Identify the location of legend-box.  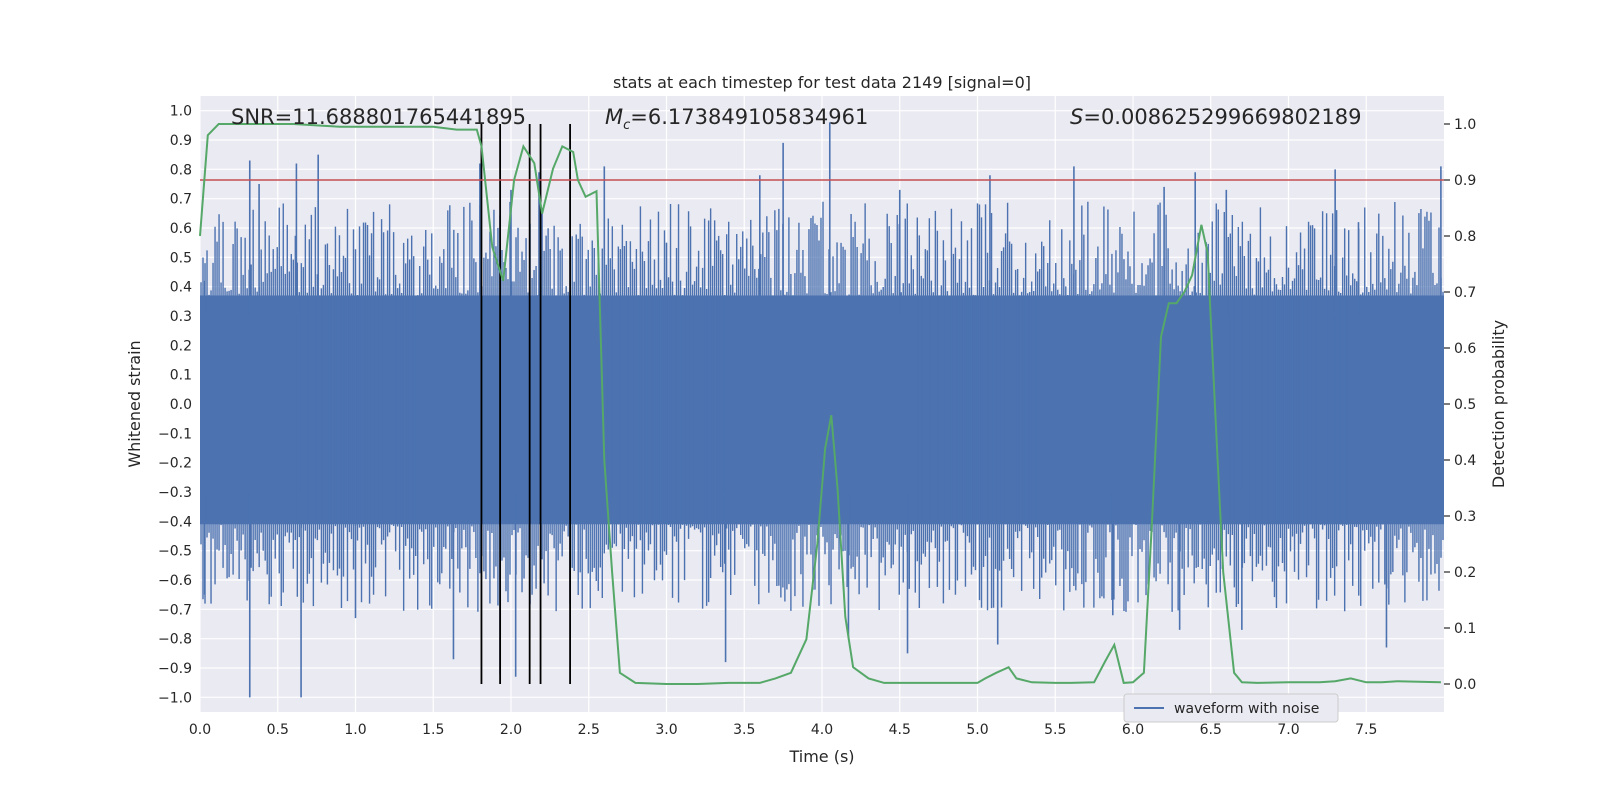
(1231, 708).